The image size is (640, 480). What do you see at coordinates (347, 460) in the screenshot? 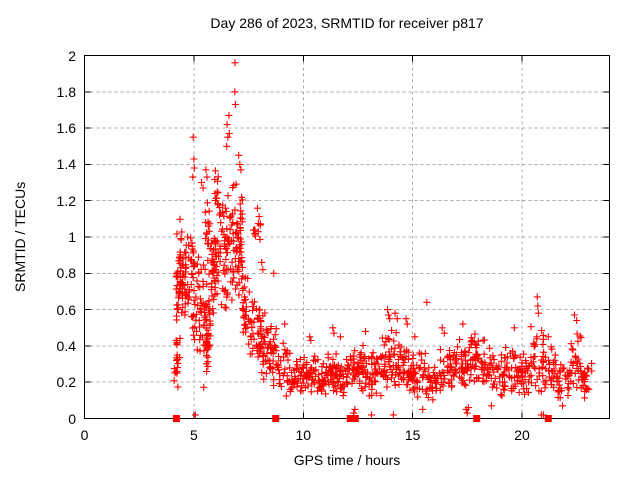
I see `x-axis-label: GPS time / hours` at bounding box center [347, 460].